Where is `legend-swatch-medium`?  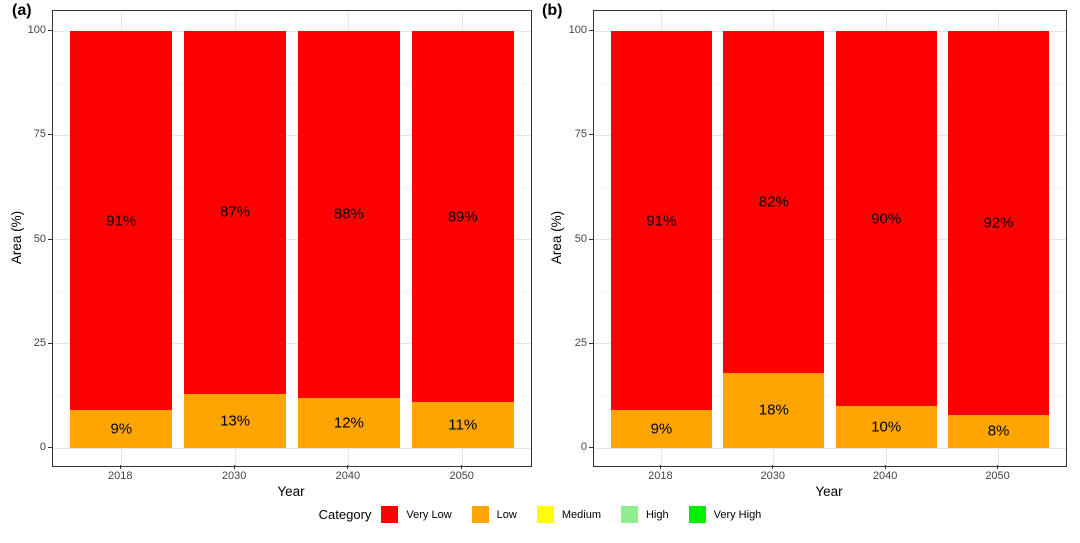
legend-swatch-medium is located at coordinates (545, 514).